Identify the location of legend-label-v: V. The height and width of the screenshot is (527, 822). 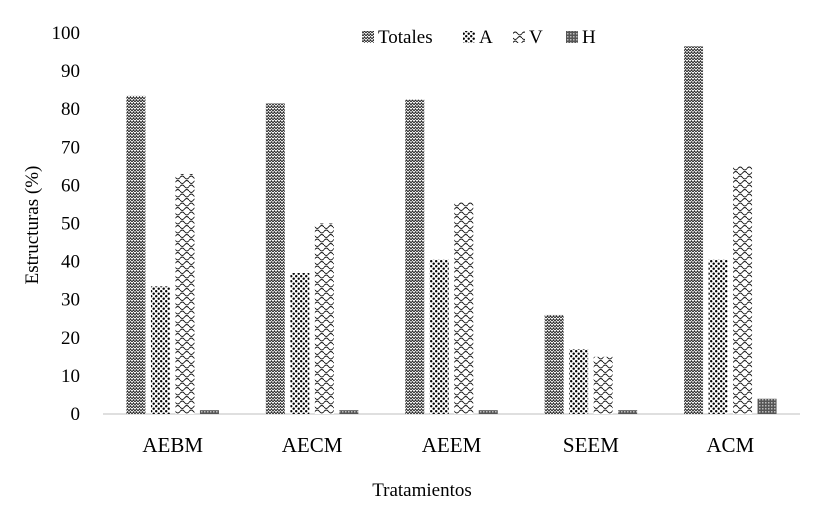
(536, 37).